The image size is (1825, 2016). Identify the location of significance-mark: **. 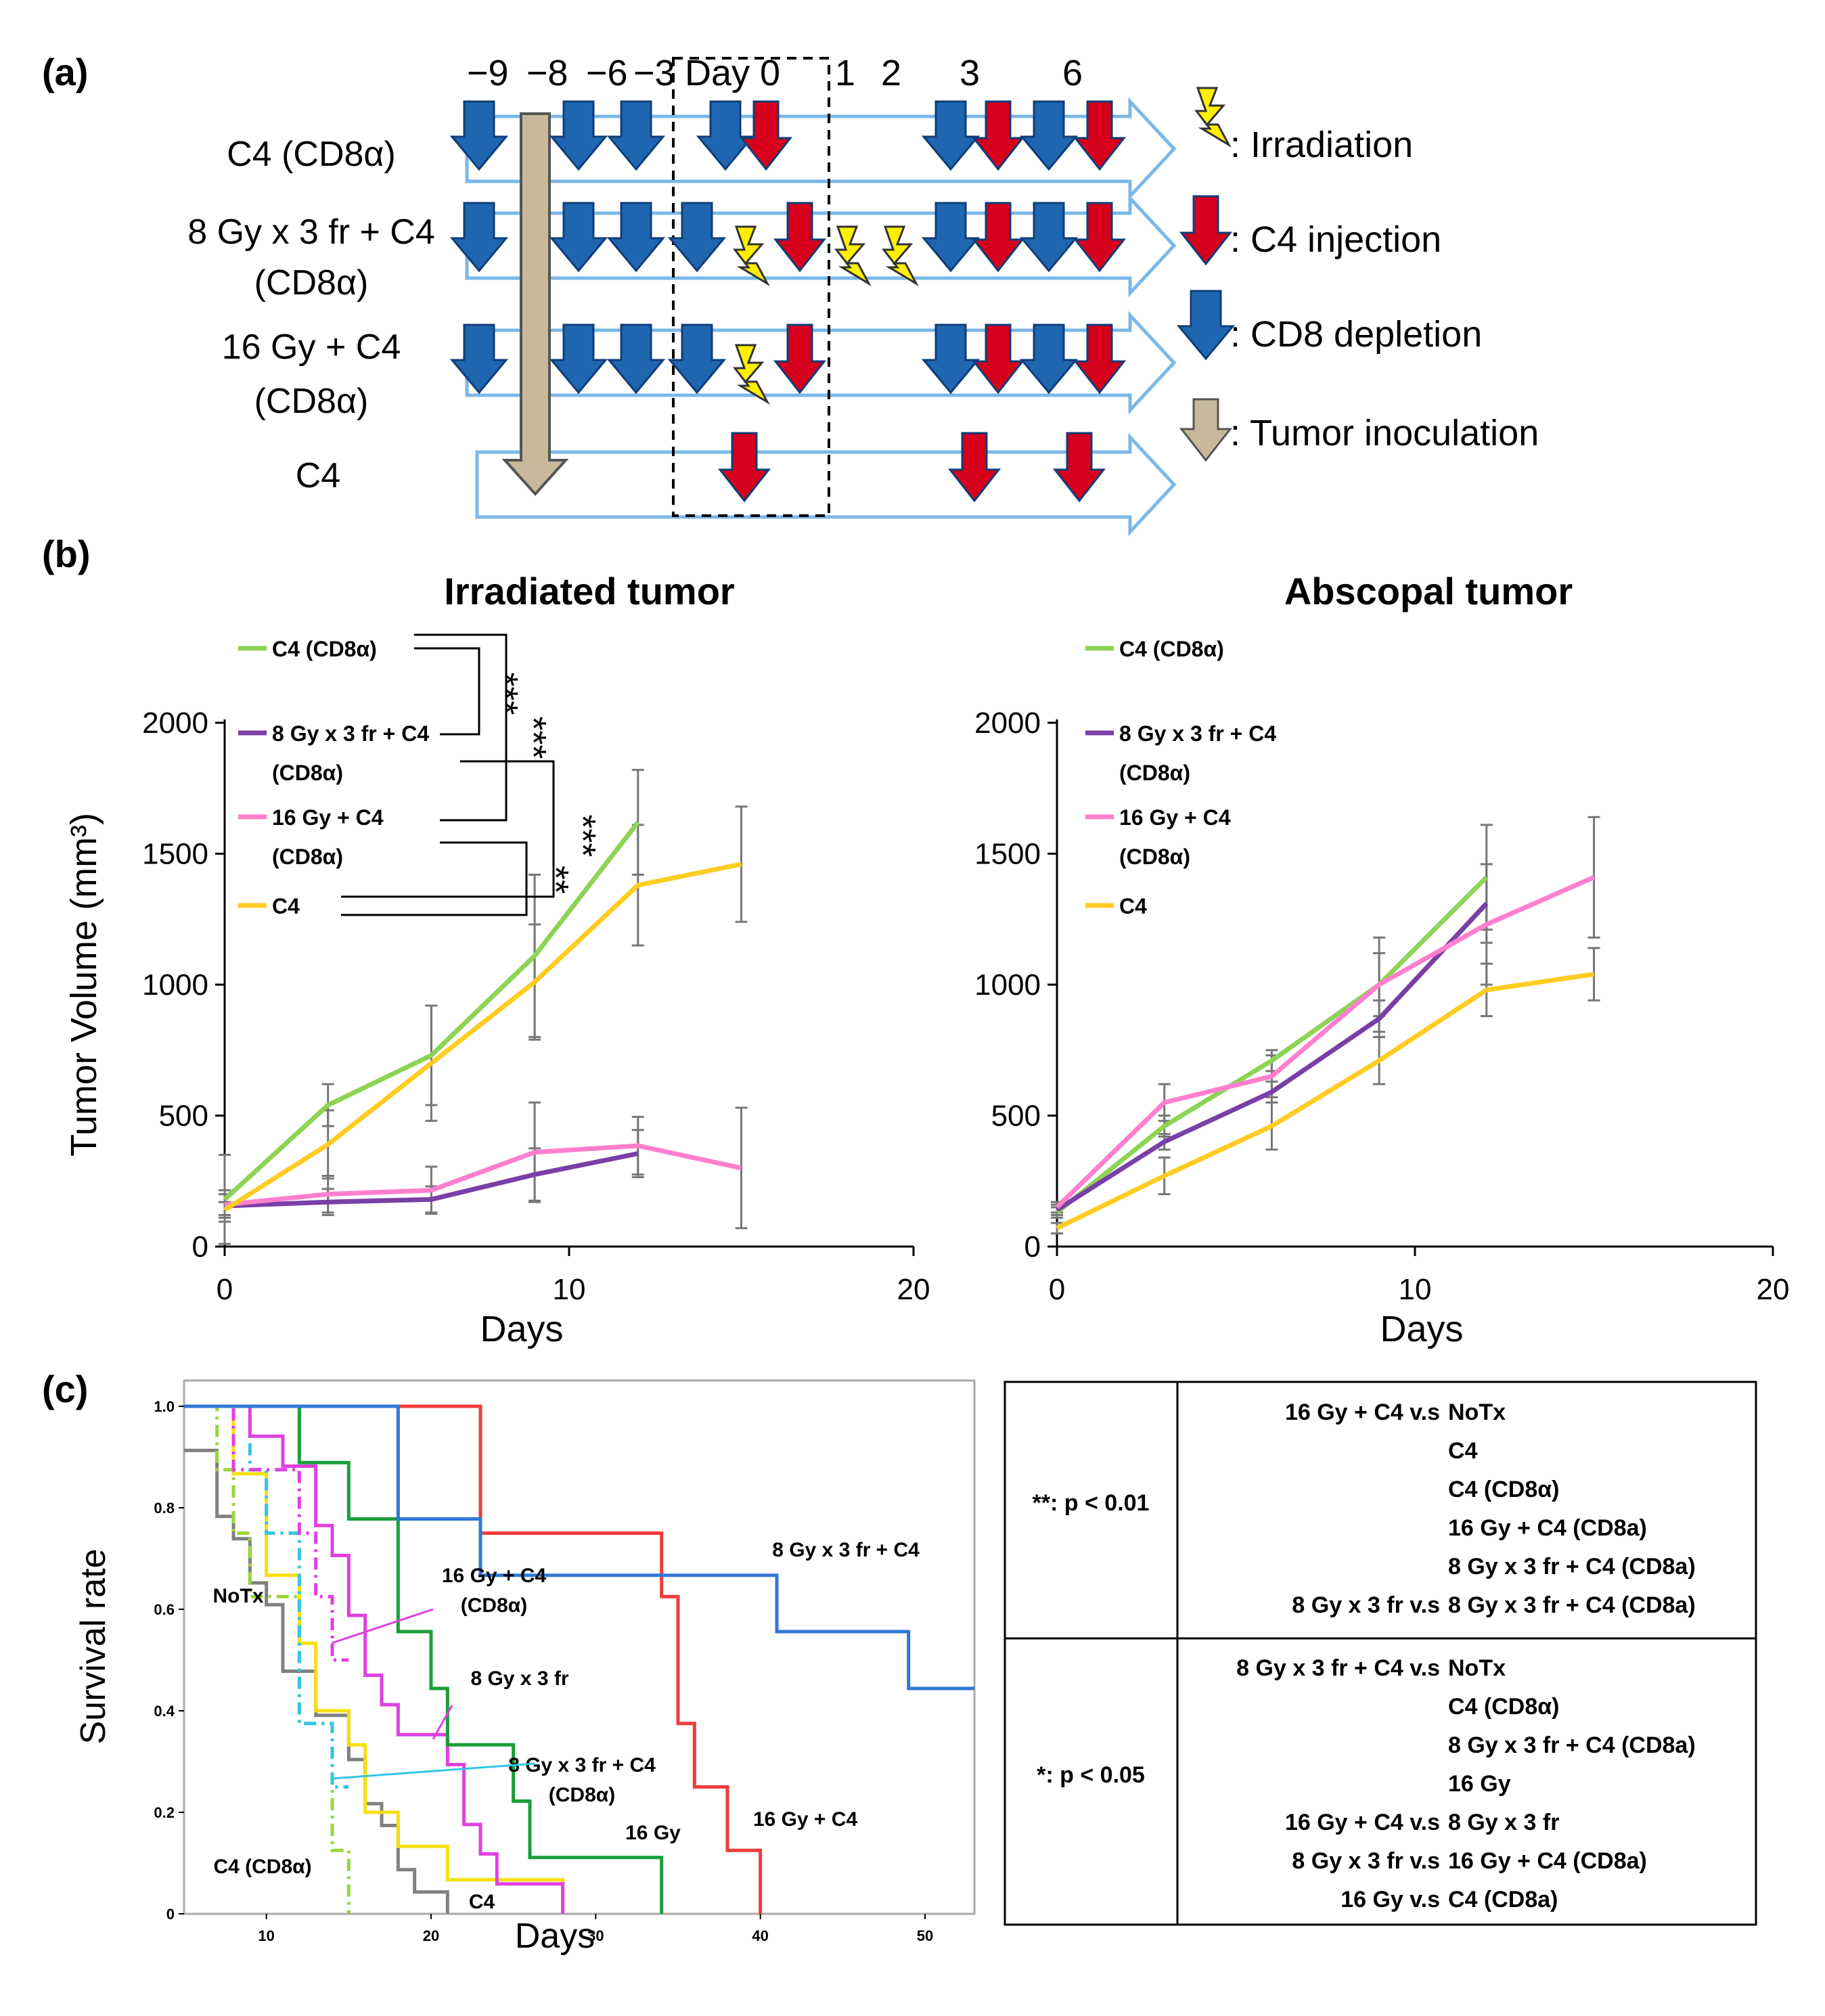
(555, 880).